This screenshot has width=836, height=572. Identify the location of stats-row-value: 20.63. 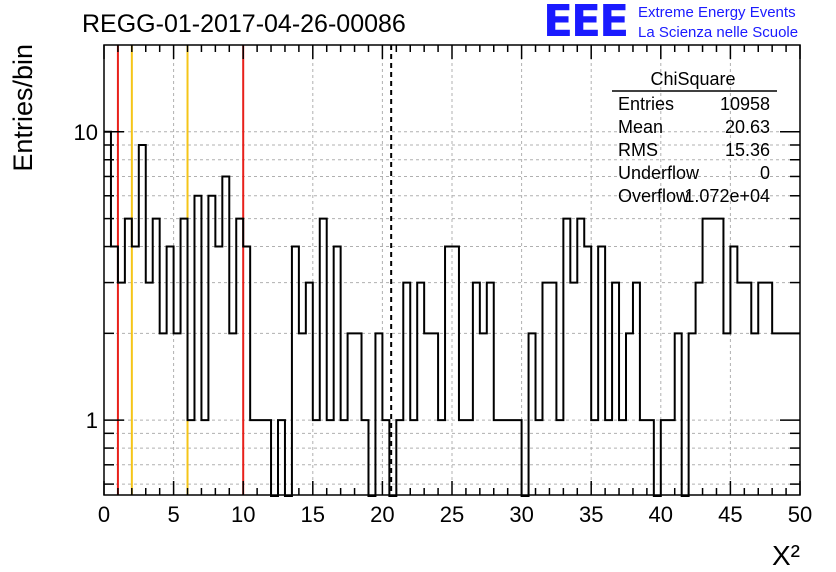
(747, 127).